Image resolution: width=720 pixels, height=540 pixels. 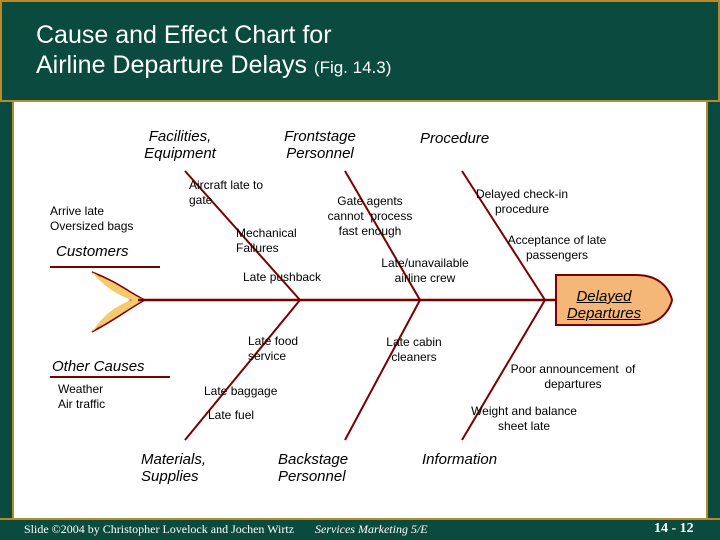 What do you see at coordinates (174, 468) in the screenshot?
I see `category-materials: Materials, Supplies` at bounding box center [174, 468].